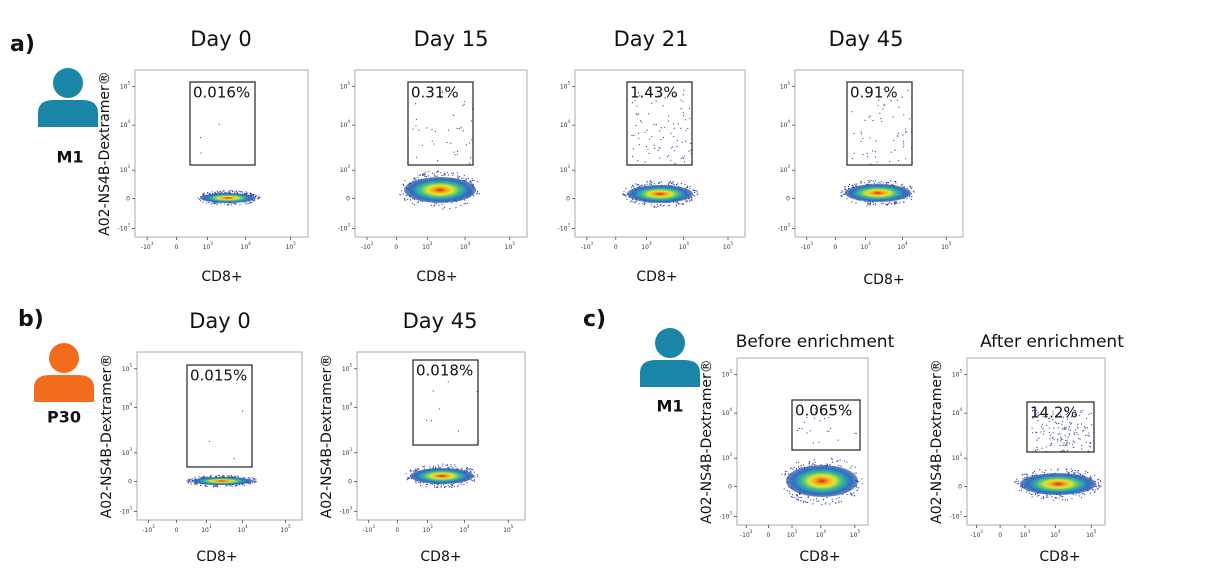  I want to click on tick-label: 10³, so click(208, 246).